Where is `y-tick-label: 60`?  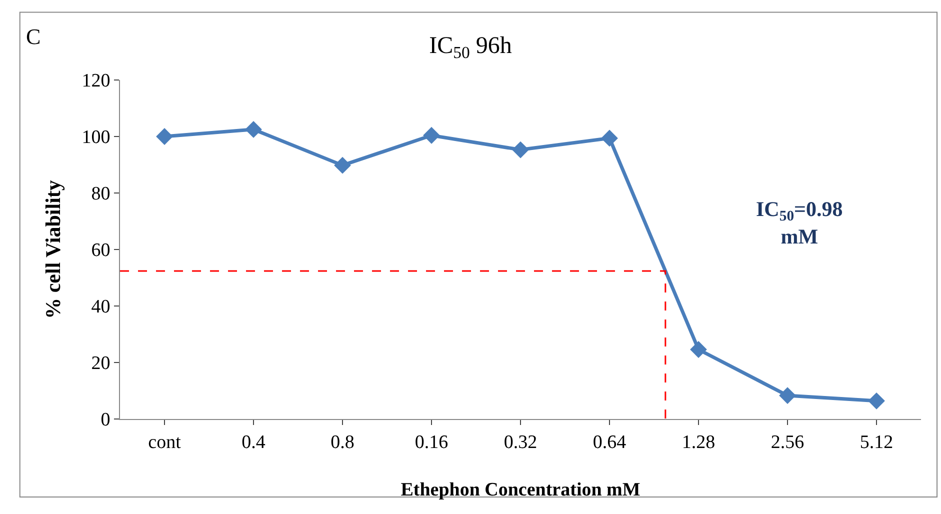
y-tick-label: 60 is located at coordinates (100, 251).